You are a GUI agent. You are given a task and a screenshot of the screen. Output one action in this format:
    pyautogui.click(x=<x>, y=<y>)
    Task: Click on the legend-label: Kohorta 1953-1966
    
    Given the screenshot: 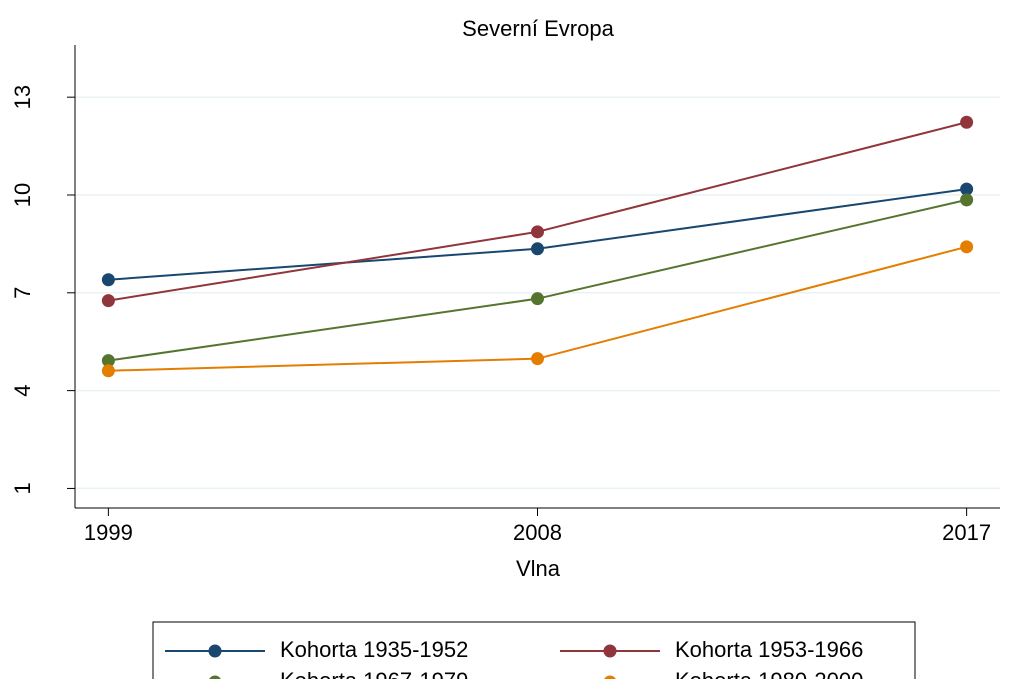 What is the action you would take?
    pyautogui.click(x=769, y=649)
    